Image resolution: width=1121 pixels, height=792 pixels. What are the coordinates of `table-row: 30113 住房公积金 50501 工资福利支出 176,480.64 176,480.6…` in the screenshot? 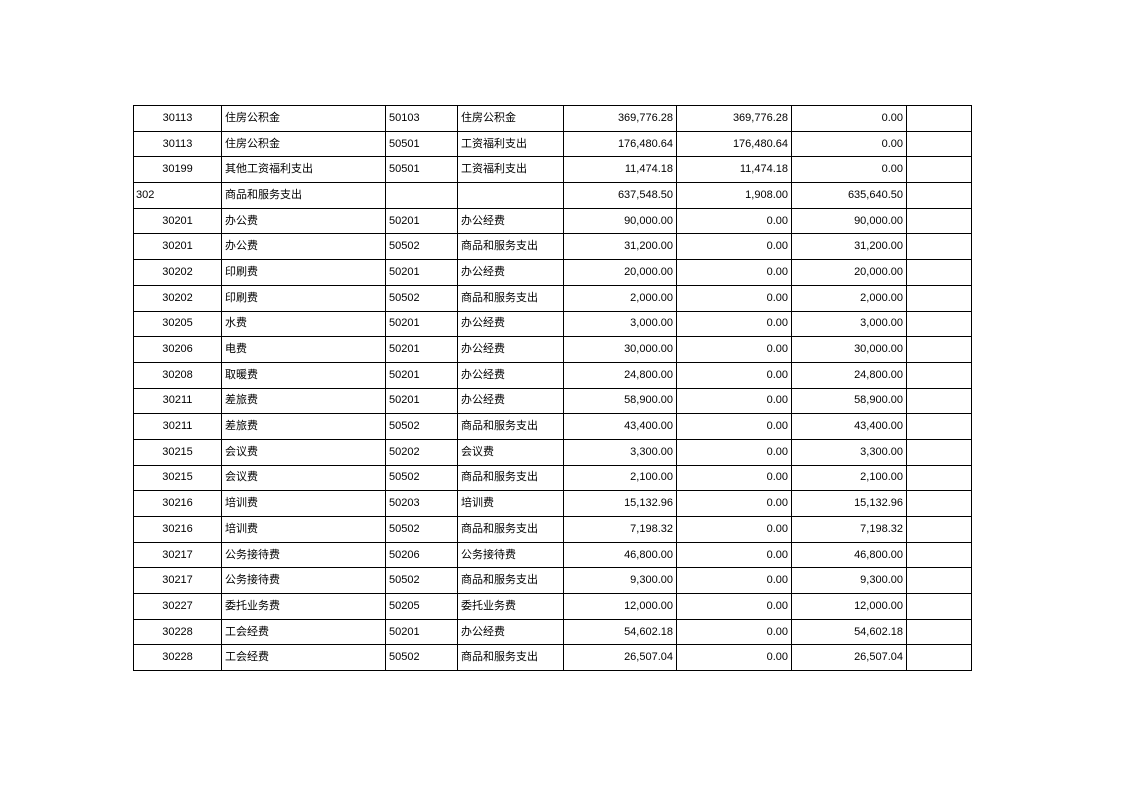 It's located at (552, 144).